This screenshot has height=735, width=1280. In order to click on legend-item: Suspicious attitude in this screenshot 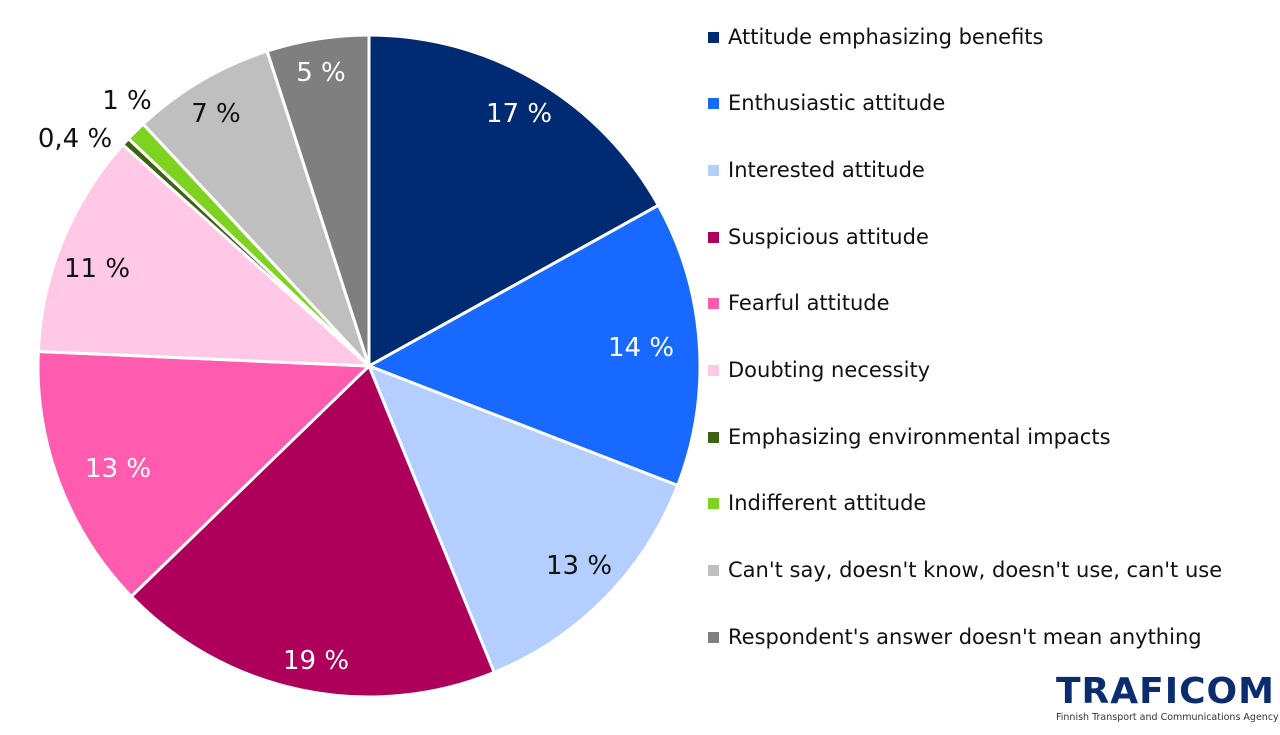, I will do `click(817, 237)`.